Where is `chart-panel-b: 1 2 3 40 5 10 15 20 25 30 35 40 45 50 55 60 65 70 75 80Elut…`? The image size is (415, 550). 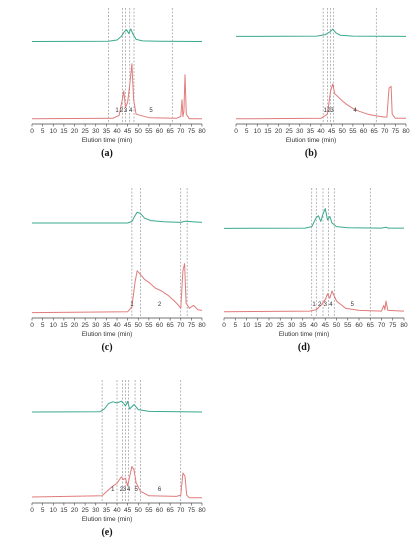 chart-panel-b: 1 2 3 40 5 10 15 20 25 30 35 40 45 50 55 60 65 70 75 80Elut… is located at coordinates (322, 83).